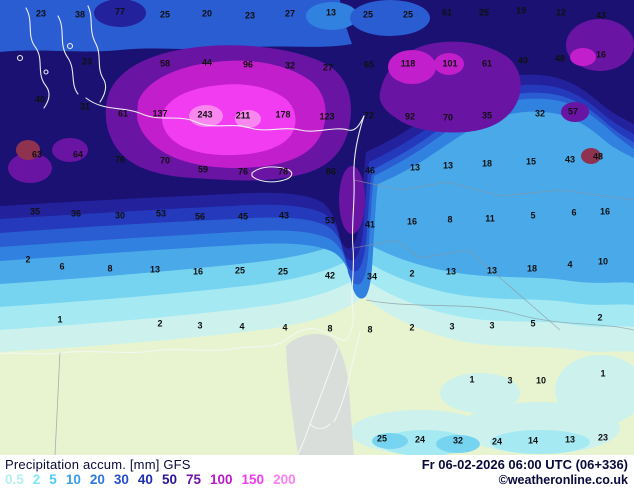 This screenshot has height=490, width=634. Describe the element at coordinates (98, 464) in the screenshot. I see `map-title: Precipitation accum. [mm] GFS` at that location.